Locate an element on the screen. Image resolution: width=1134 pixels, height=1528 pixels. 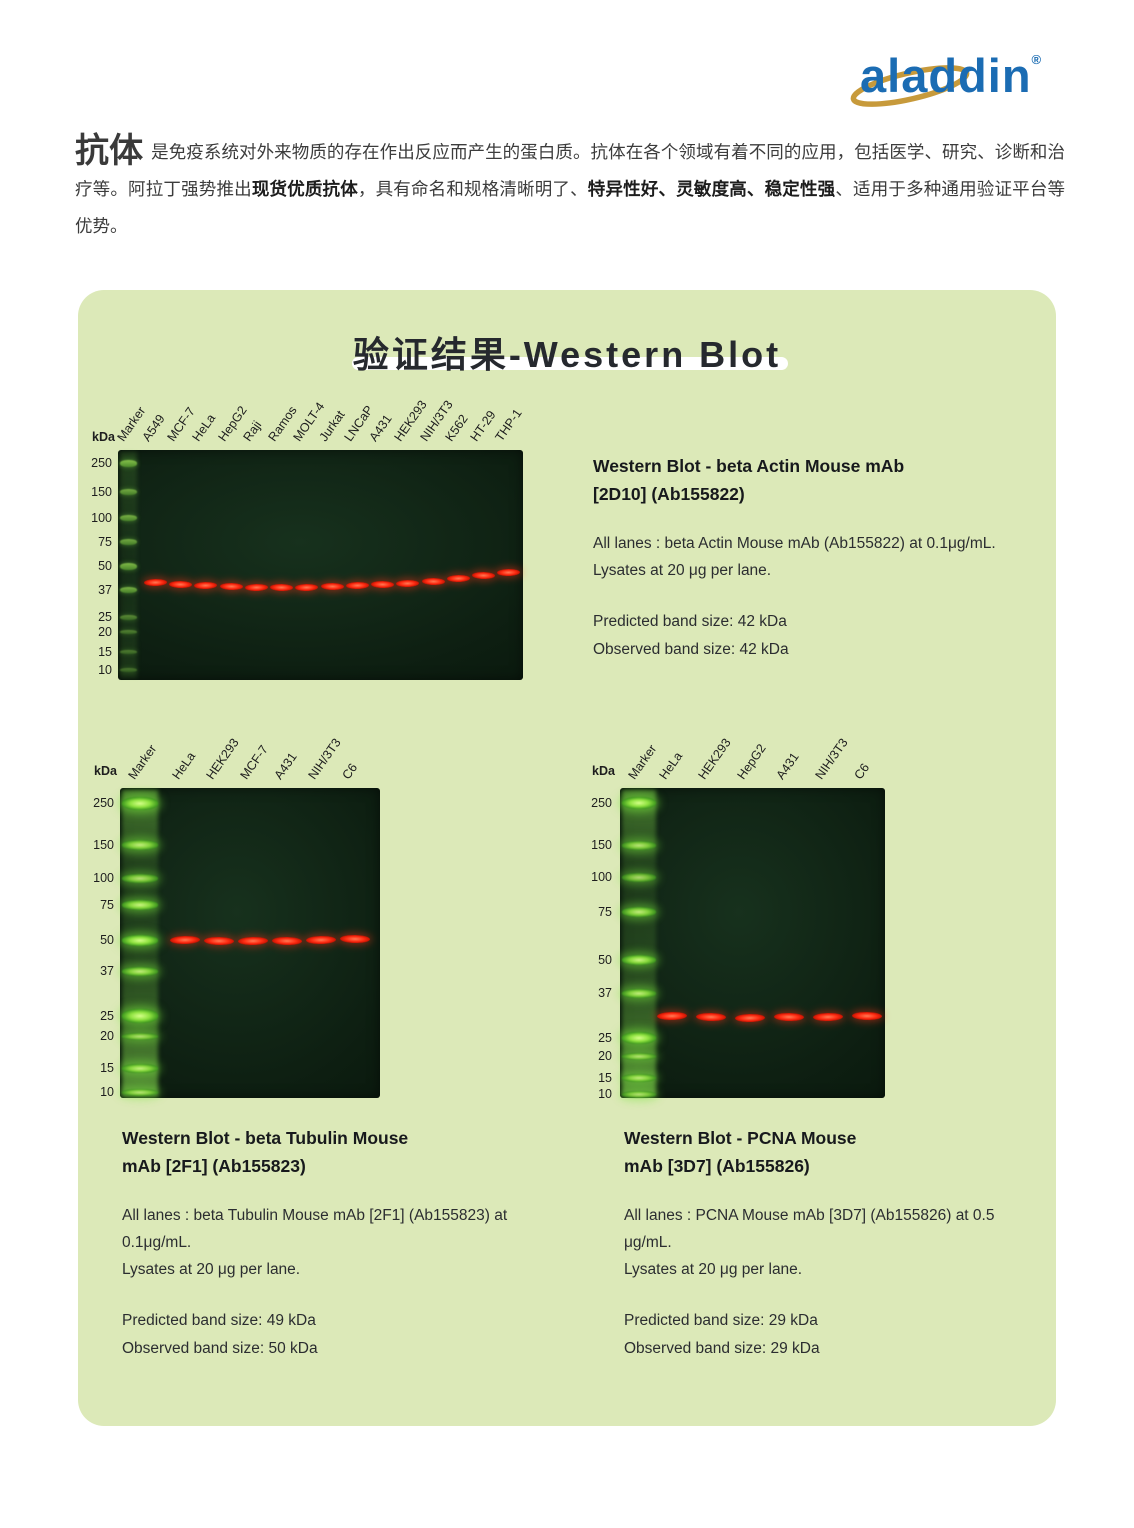
logo-swirl-icon is located at coordinates (910, 86).